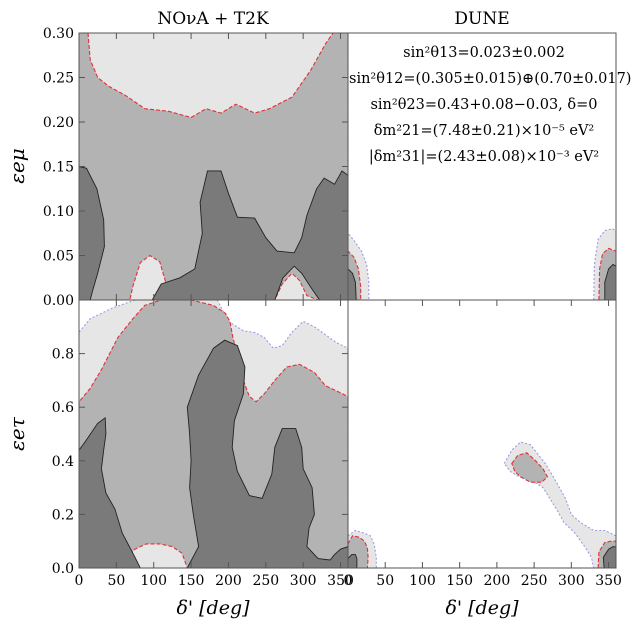 The height and width of the screenshot is (635, 635). Describe the element at coordinates (484, 53) in the screenshot. I see `annotation-theta13: sin²θ13=0.023±0.002` at that location.